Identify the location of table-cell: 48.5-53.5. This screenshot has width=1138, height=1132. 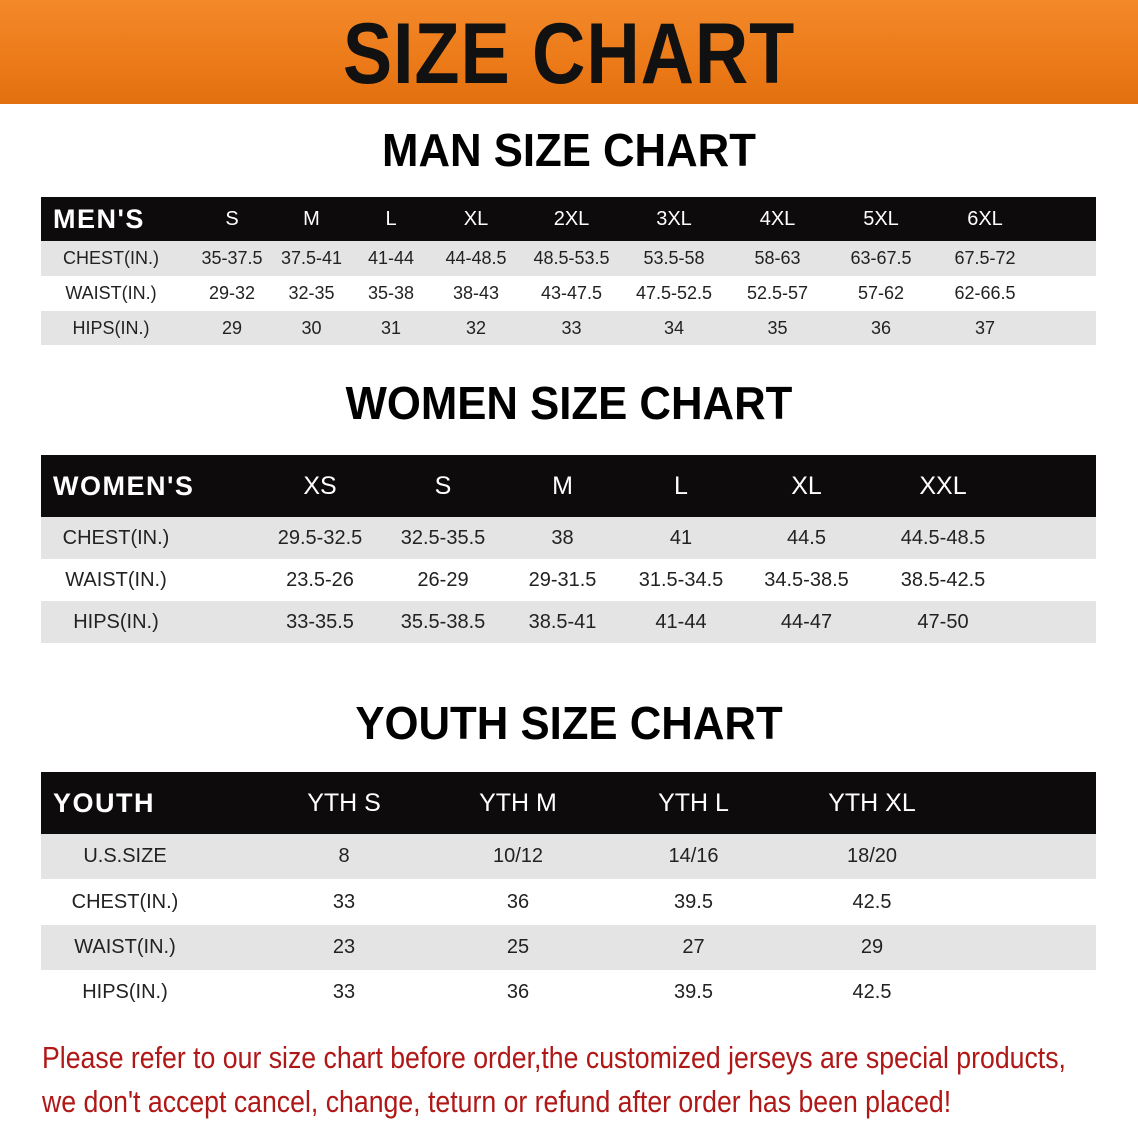
(571, 258).